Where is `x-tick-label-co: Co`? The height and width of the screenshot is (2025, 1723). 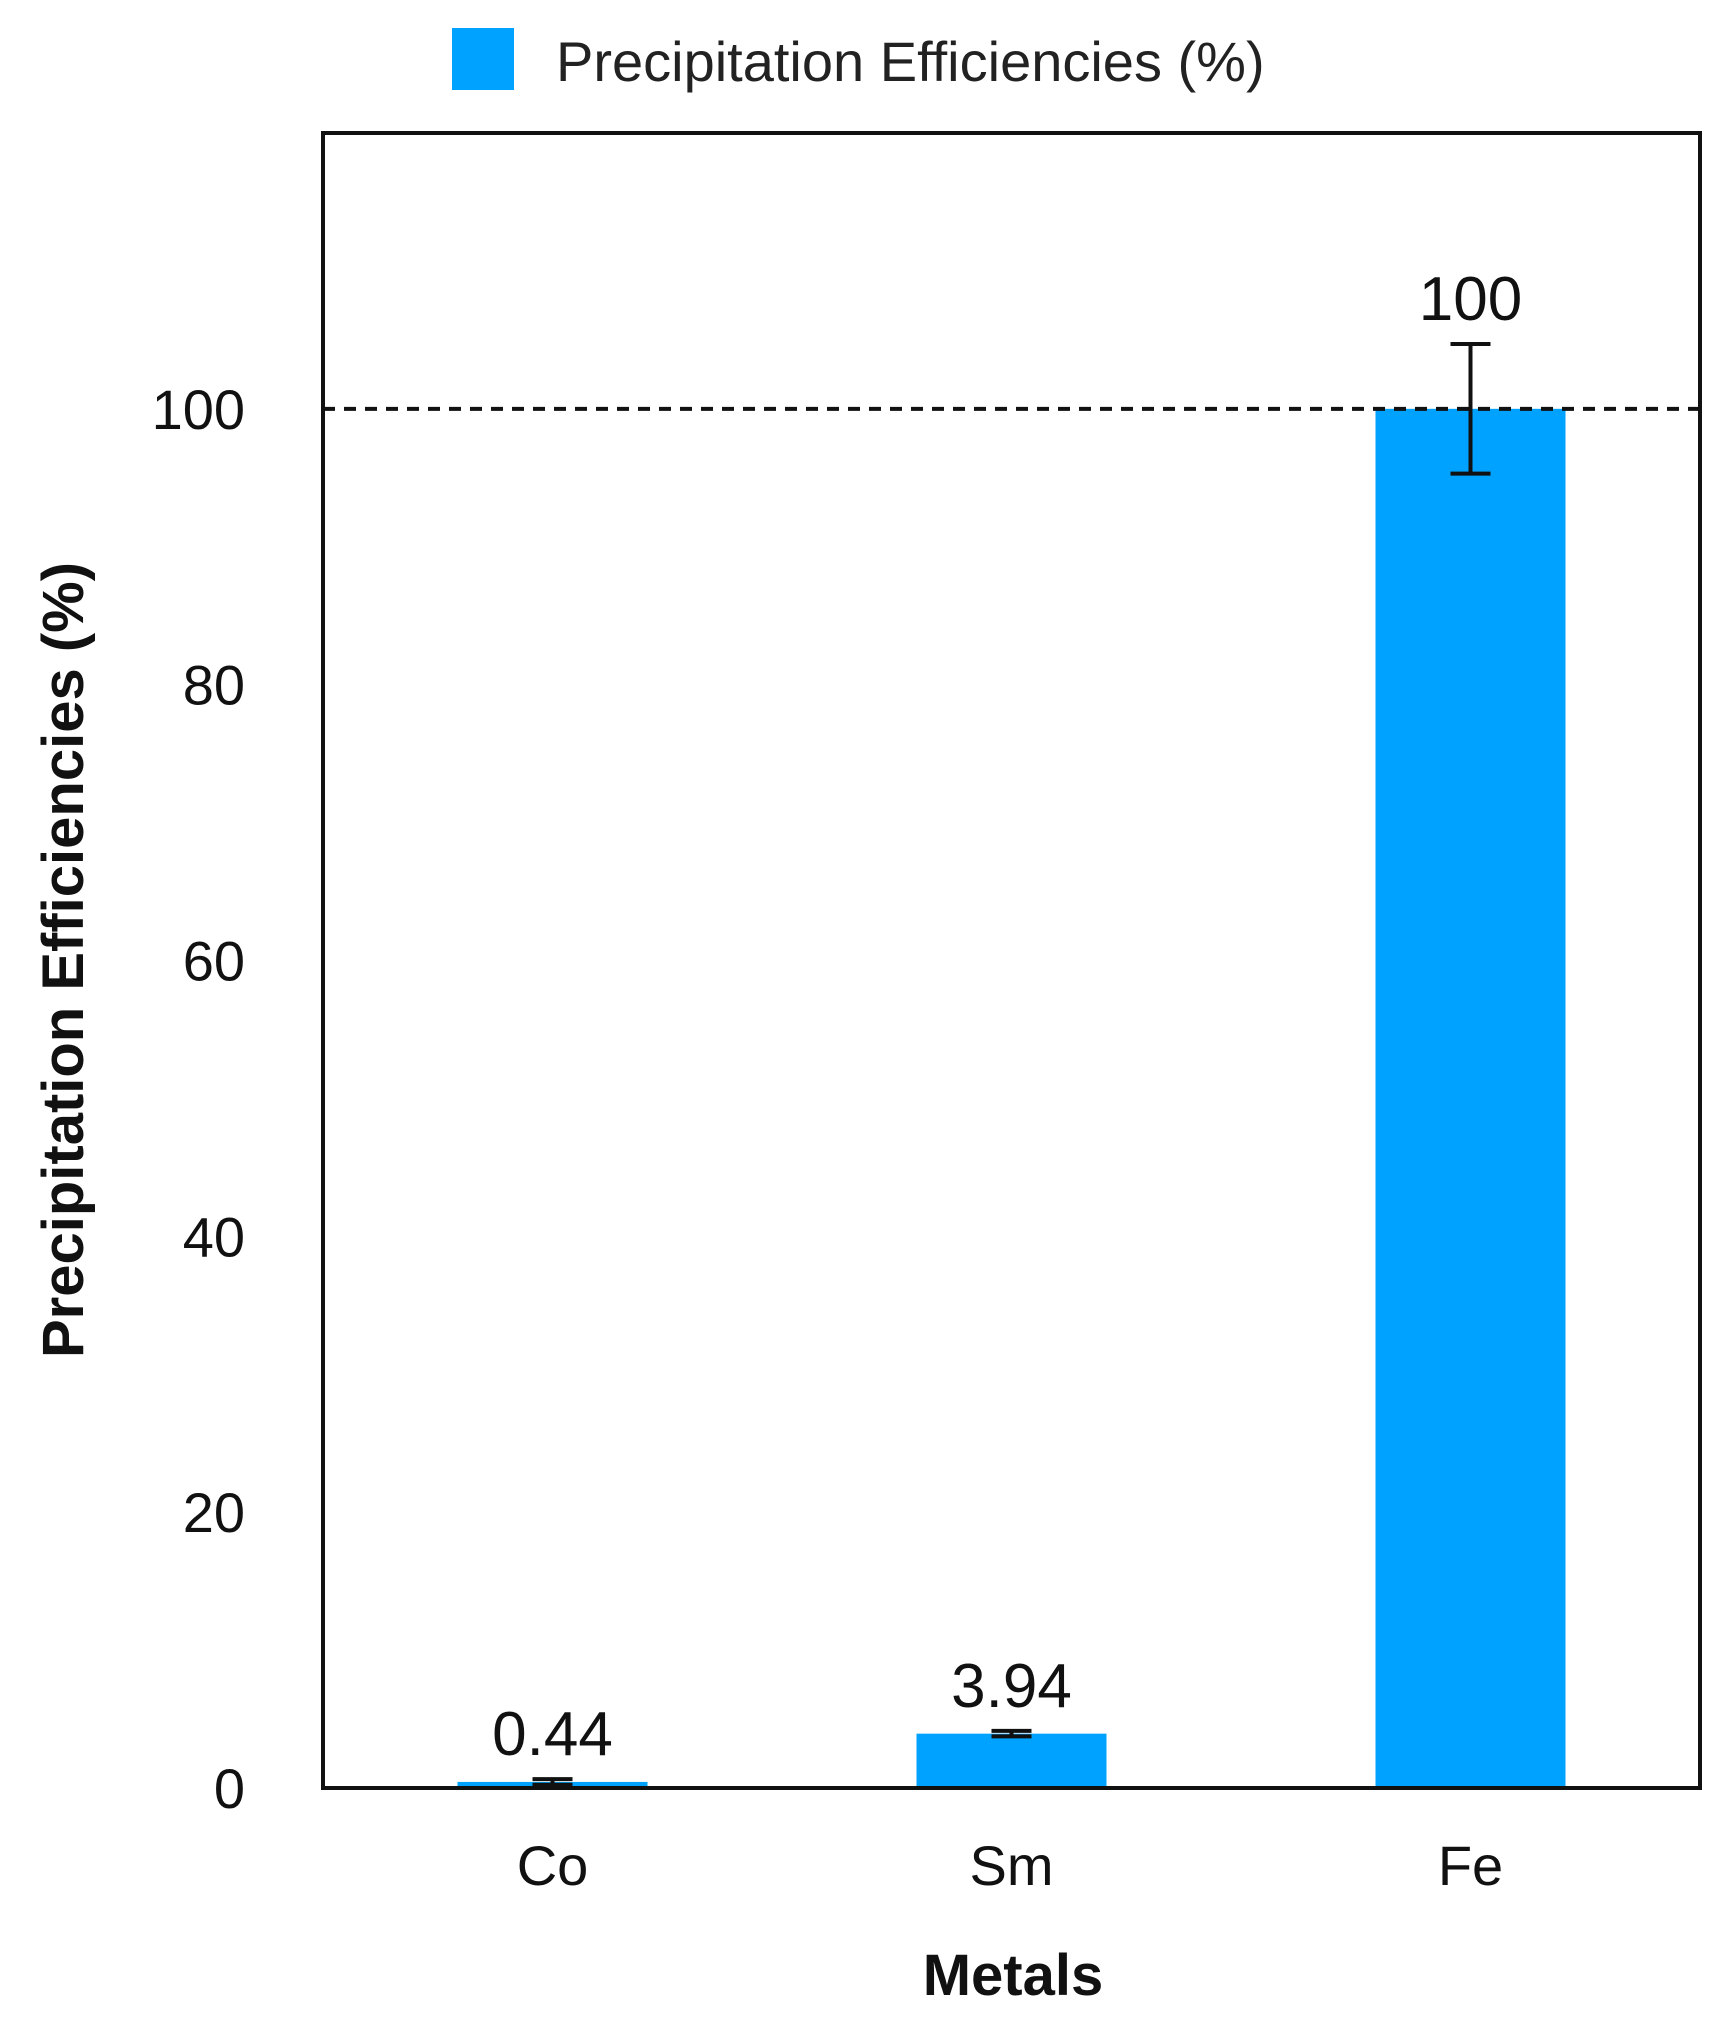
x-tick-label-co: Co is located at coordinates (553, 1865).